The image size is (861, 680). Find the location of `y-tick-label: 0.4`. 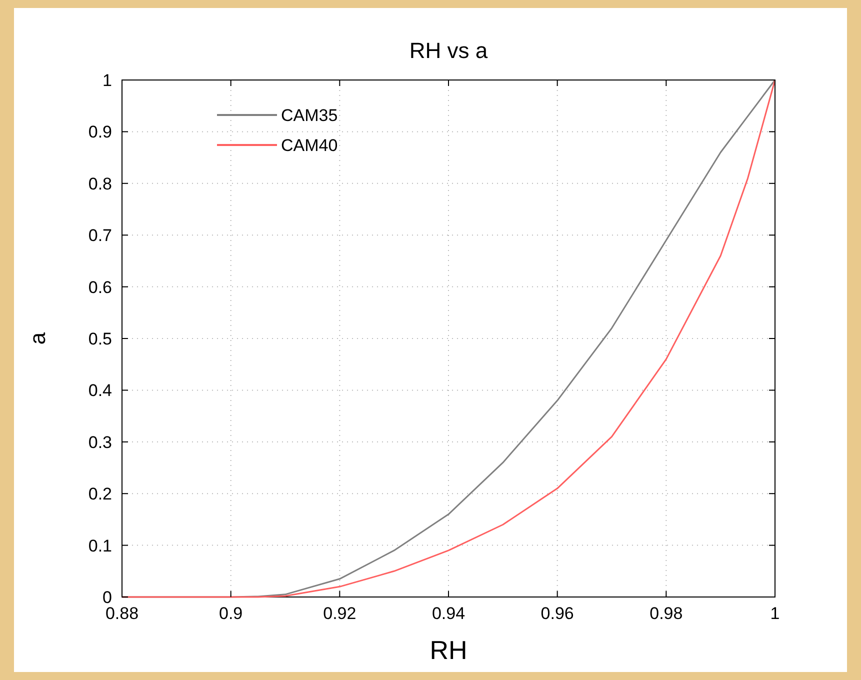

y-tick-label: 0.4 is located at coordinates (100, 390).